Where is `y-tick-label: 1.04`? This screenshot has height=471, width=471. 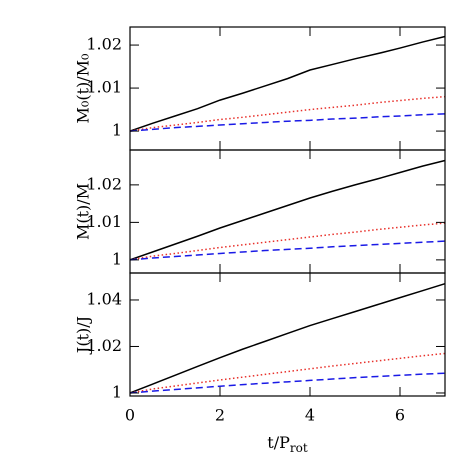
y-tick-label: 1.04 is located at coordinates (104, 298).